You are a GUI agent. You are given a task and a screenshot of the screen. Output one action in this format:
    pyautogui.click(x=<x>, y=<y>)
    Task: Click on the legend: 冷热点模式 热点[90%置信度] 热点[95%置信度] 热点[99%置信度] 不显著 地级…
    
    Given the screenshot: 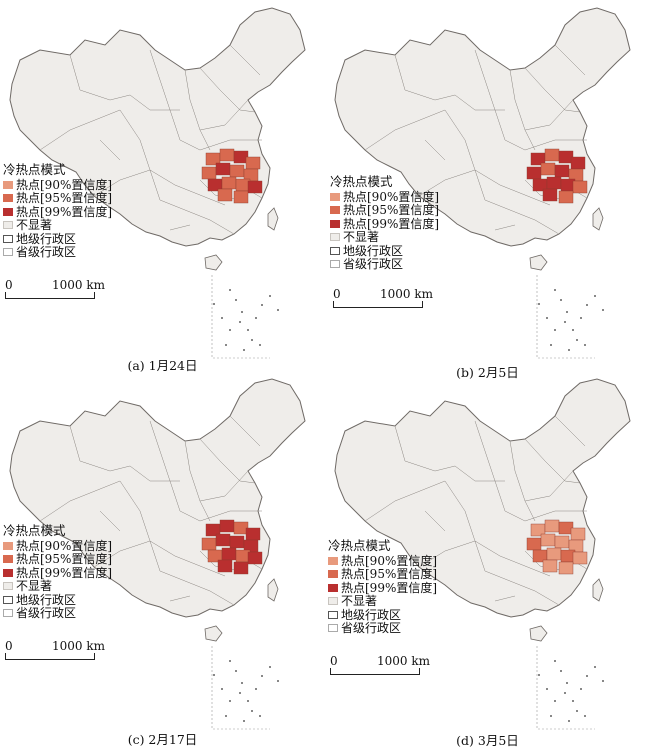 What is the action you would take?
    pyautogui.click(x=57, y=211)
    